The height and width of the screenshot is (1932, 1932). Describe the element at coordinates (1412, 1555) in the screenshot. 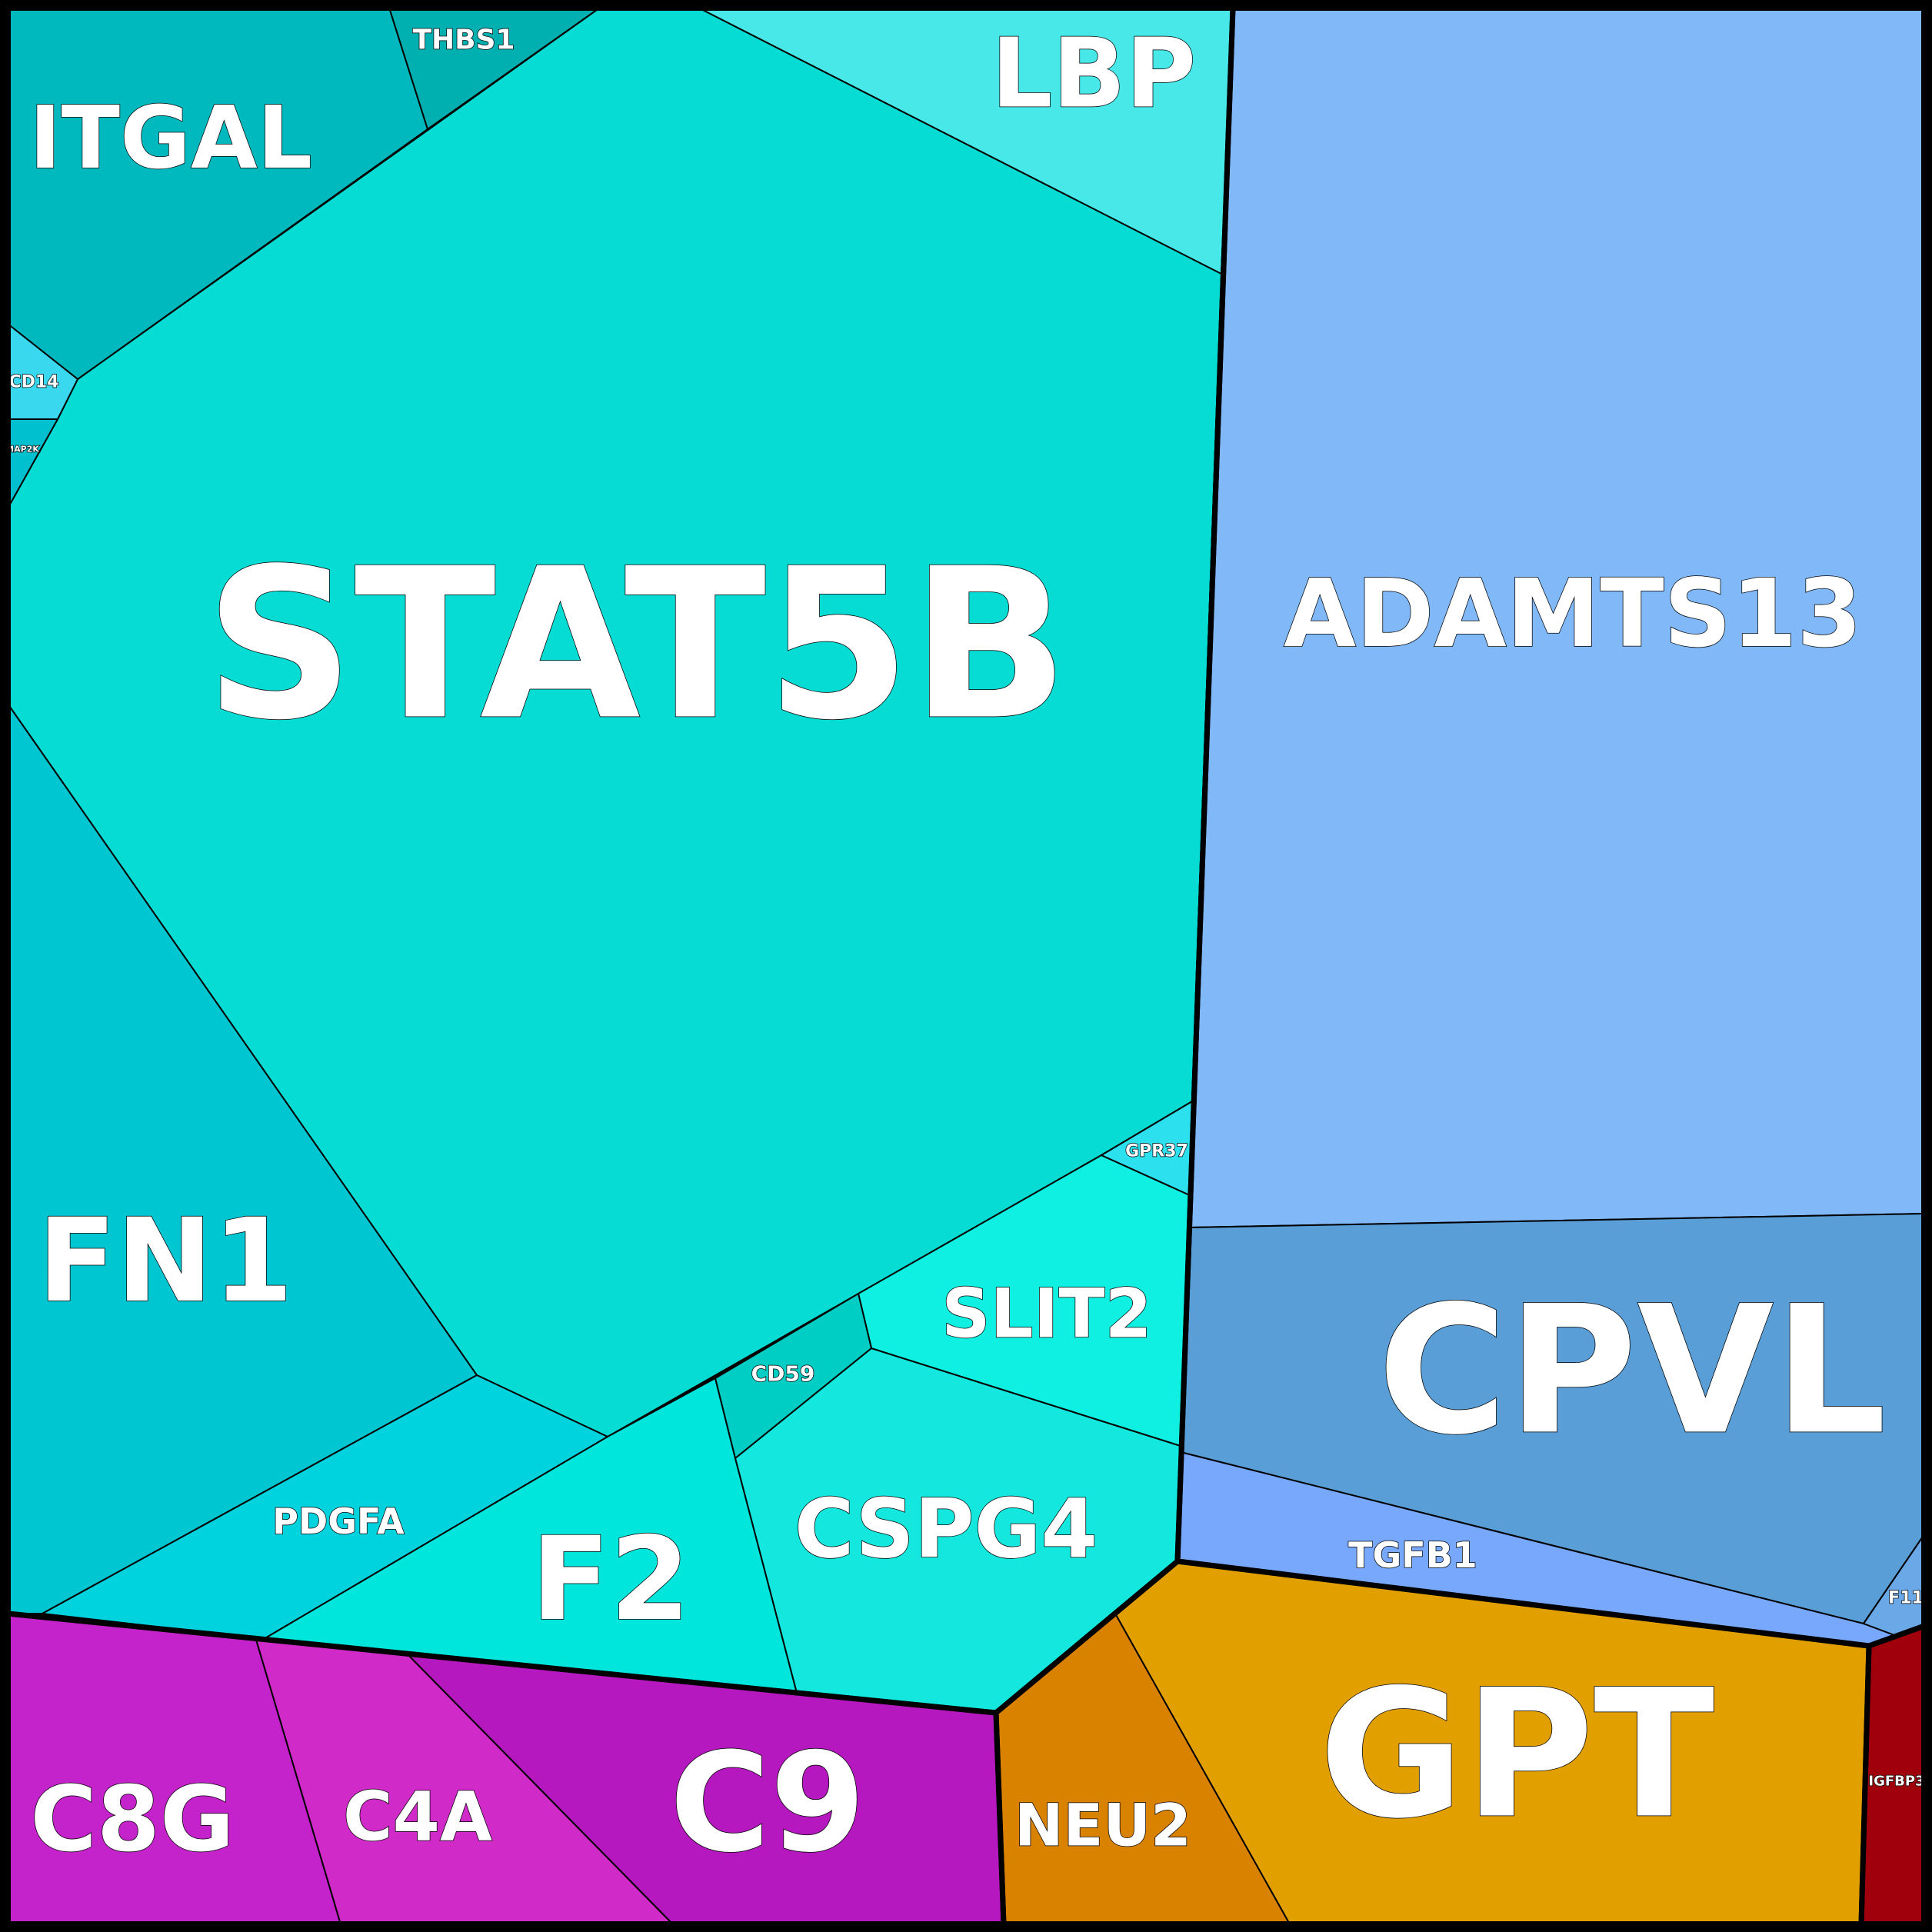

I see `cell-label-tgfb1: TGFB1` at that location.